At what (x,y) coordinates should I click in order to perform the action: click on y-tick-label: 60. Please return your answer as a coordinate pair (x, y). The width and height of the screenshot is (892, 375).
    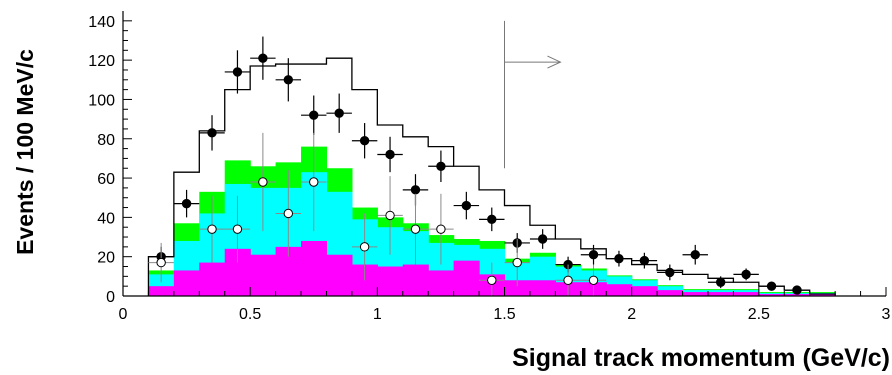
    Looking at the image, I should click on (106, 179).